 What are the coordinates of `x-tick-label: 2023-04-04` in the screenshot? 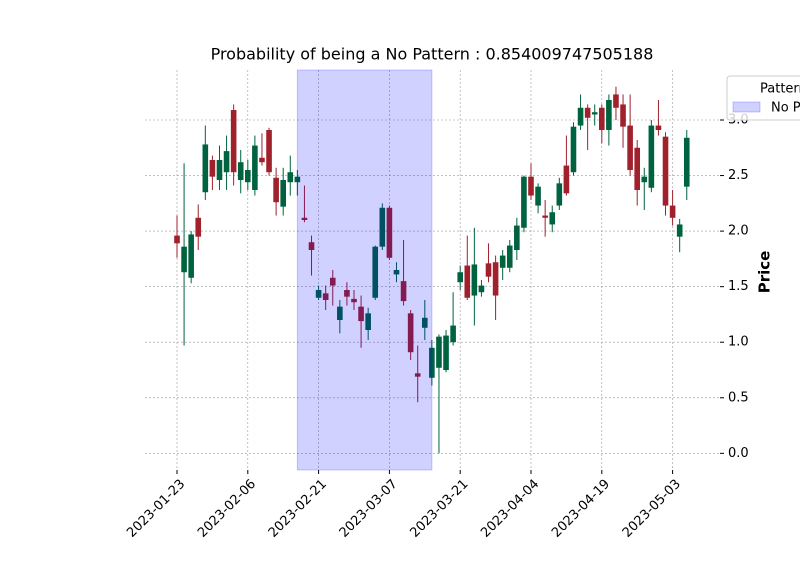 It's located at (510, 509).